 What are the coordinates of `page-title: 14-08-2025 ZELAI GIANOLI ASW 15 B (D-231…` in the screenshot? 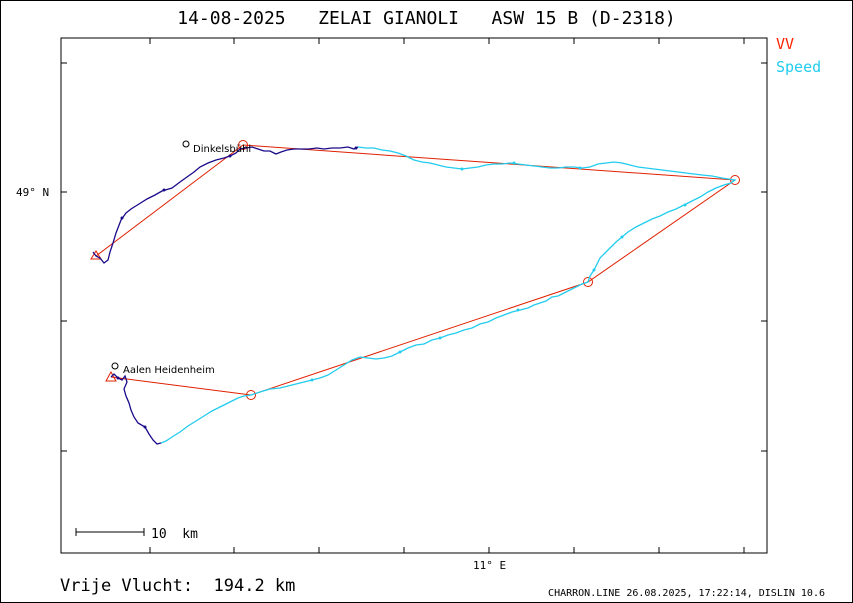 It's located at (426, 18).